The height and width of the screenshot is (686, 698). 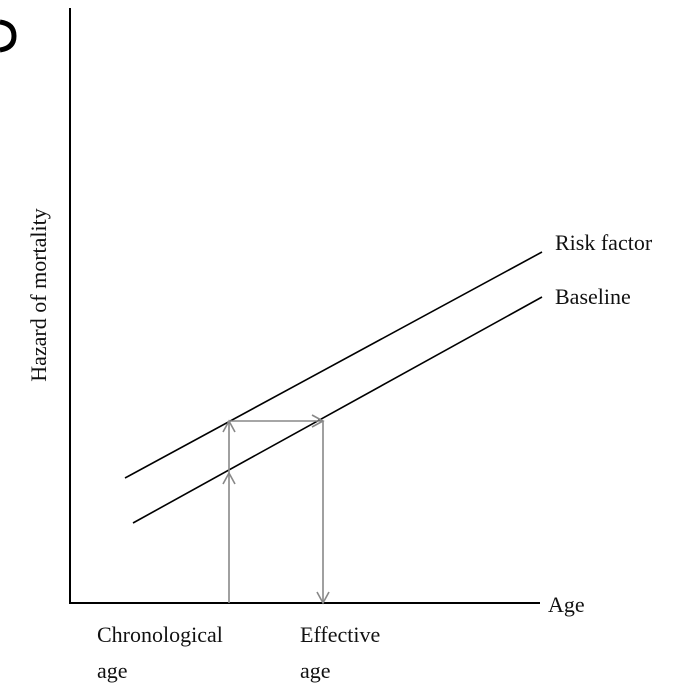 What do you see at coordinates (323, 598) in the screenshot?
I see `down-arrow` at bounding box center [323, 598].